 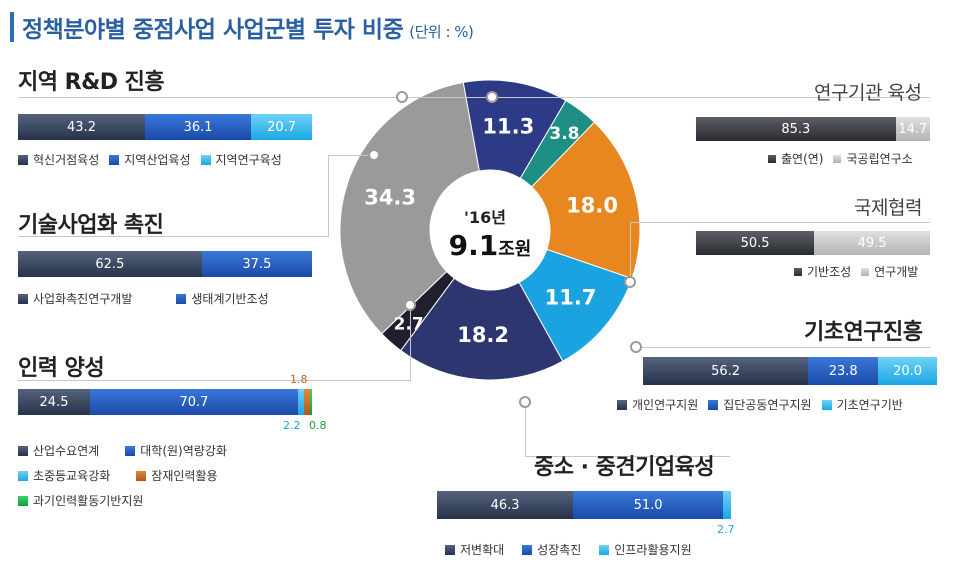 What do you see at coordinates (888, 208) in the screenshot?
I see `section-title-intl: 국제협력` at bounding box center [888, 208].